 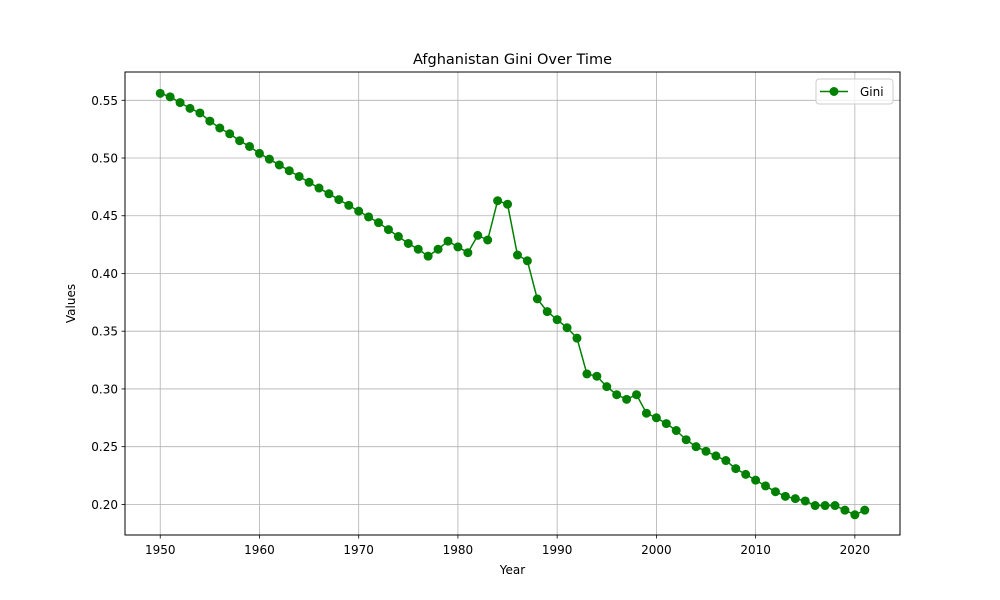 I want to click on legend-box, so click(x=854, y=91).